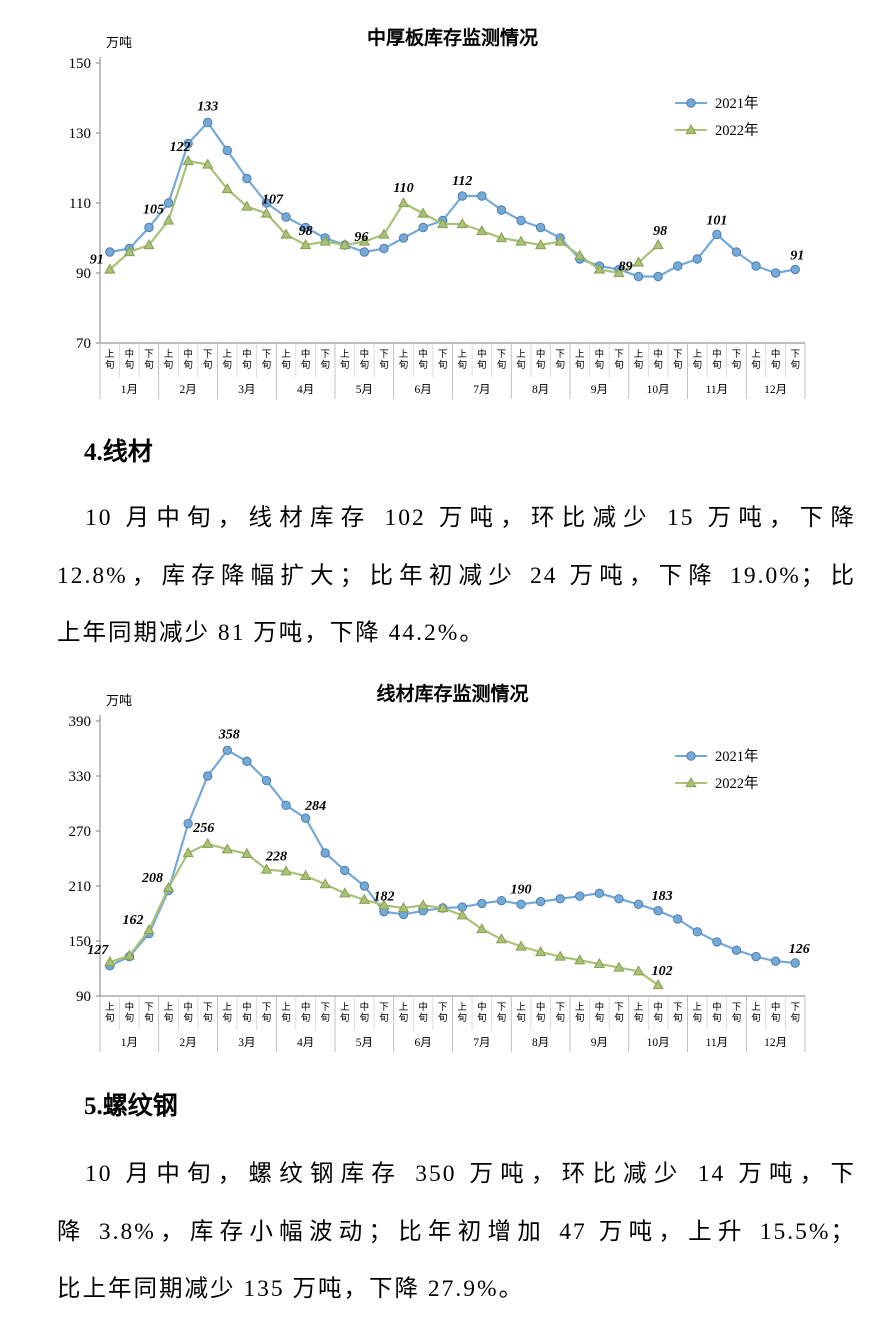 Image resolution: width=879 pixels, height=1334 pixels. Describe the element at coordinates (599, 390) in the screenshot. I see `x-month-label: 9月` at that location.